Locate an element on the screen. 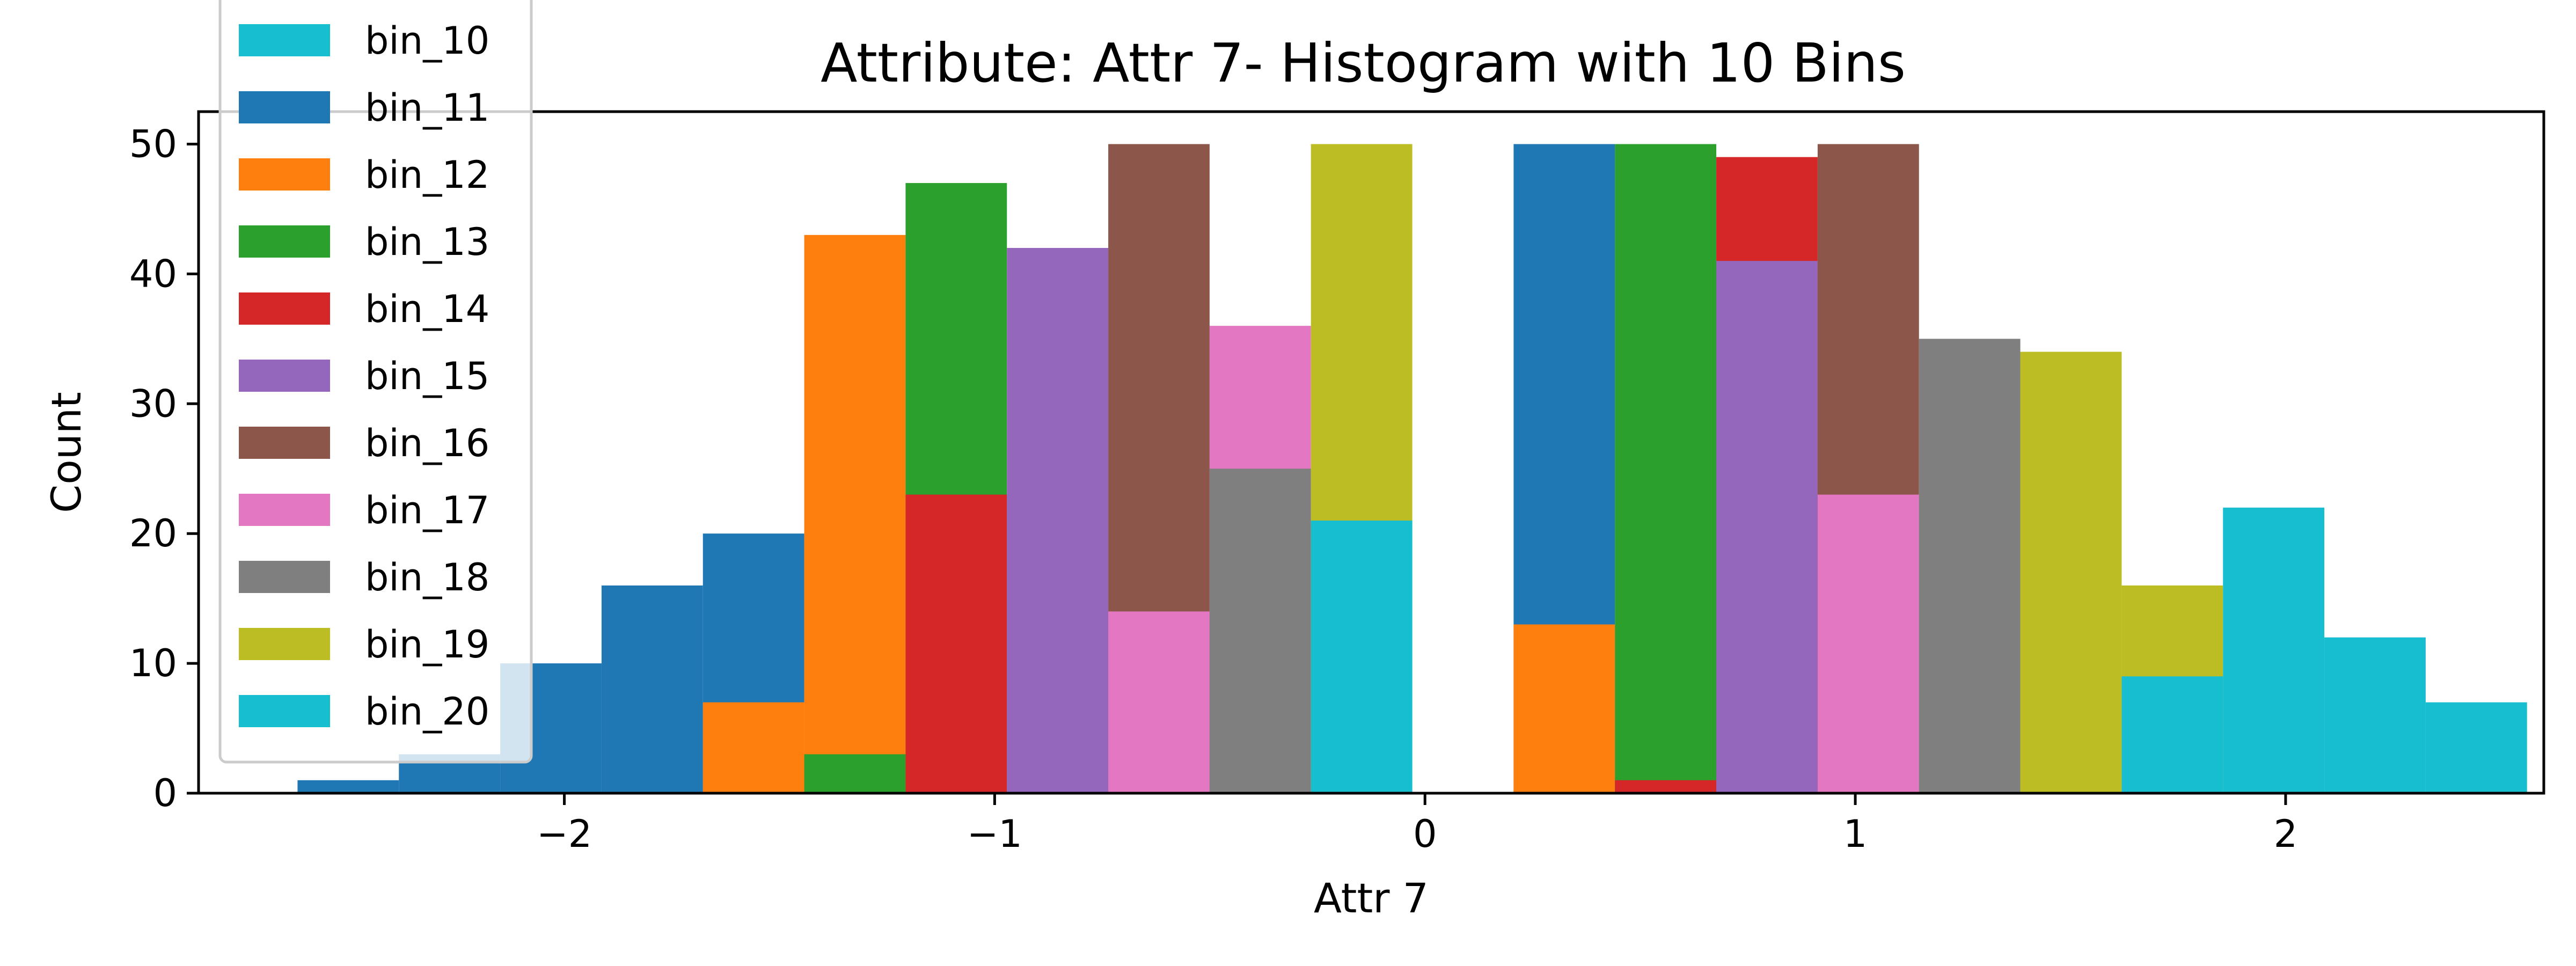 The image size is (2576, 966). y-axis: 0 10 20 30 40 50 is located at coordinates (164, 468).